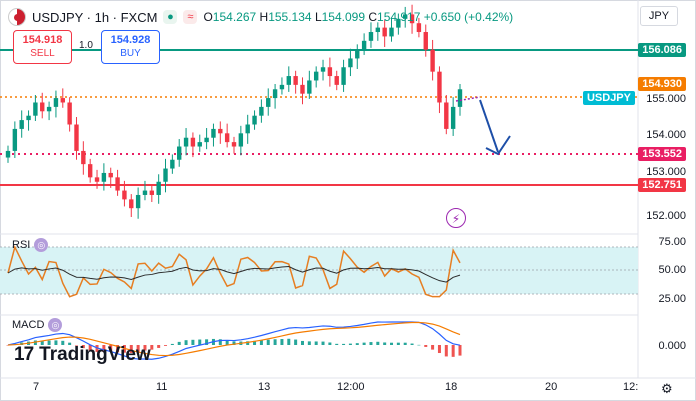 The height and width of the screenshot is (401, 696). Describe the element at coordinates (170, 17) in the screenshot. I see `market-open-icon: ●` at that location.